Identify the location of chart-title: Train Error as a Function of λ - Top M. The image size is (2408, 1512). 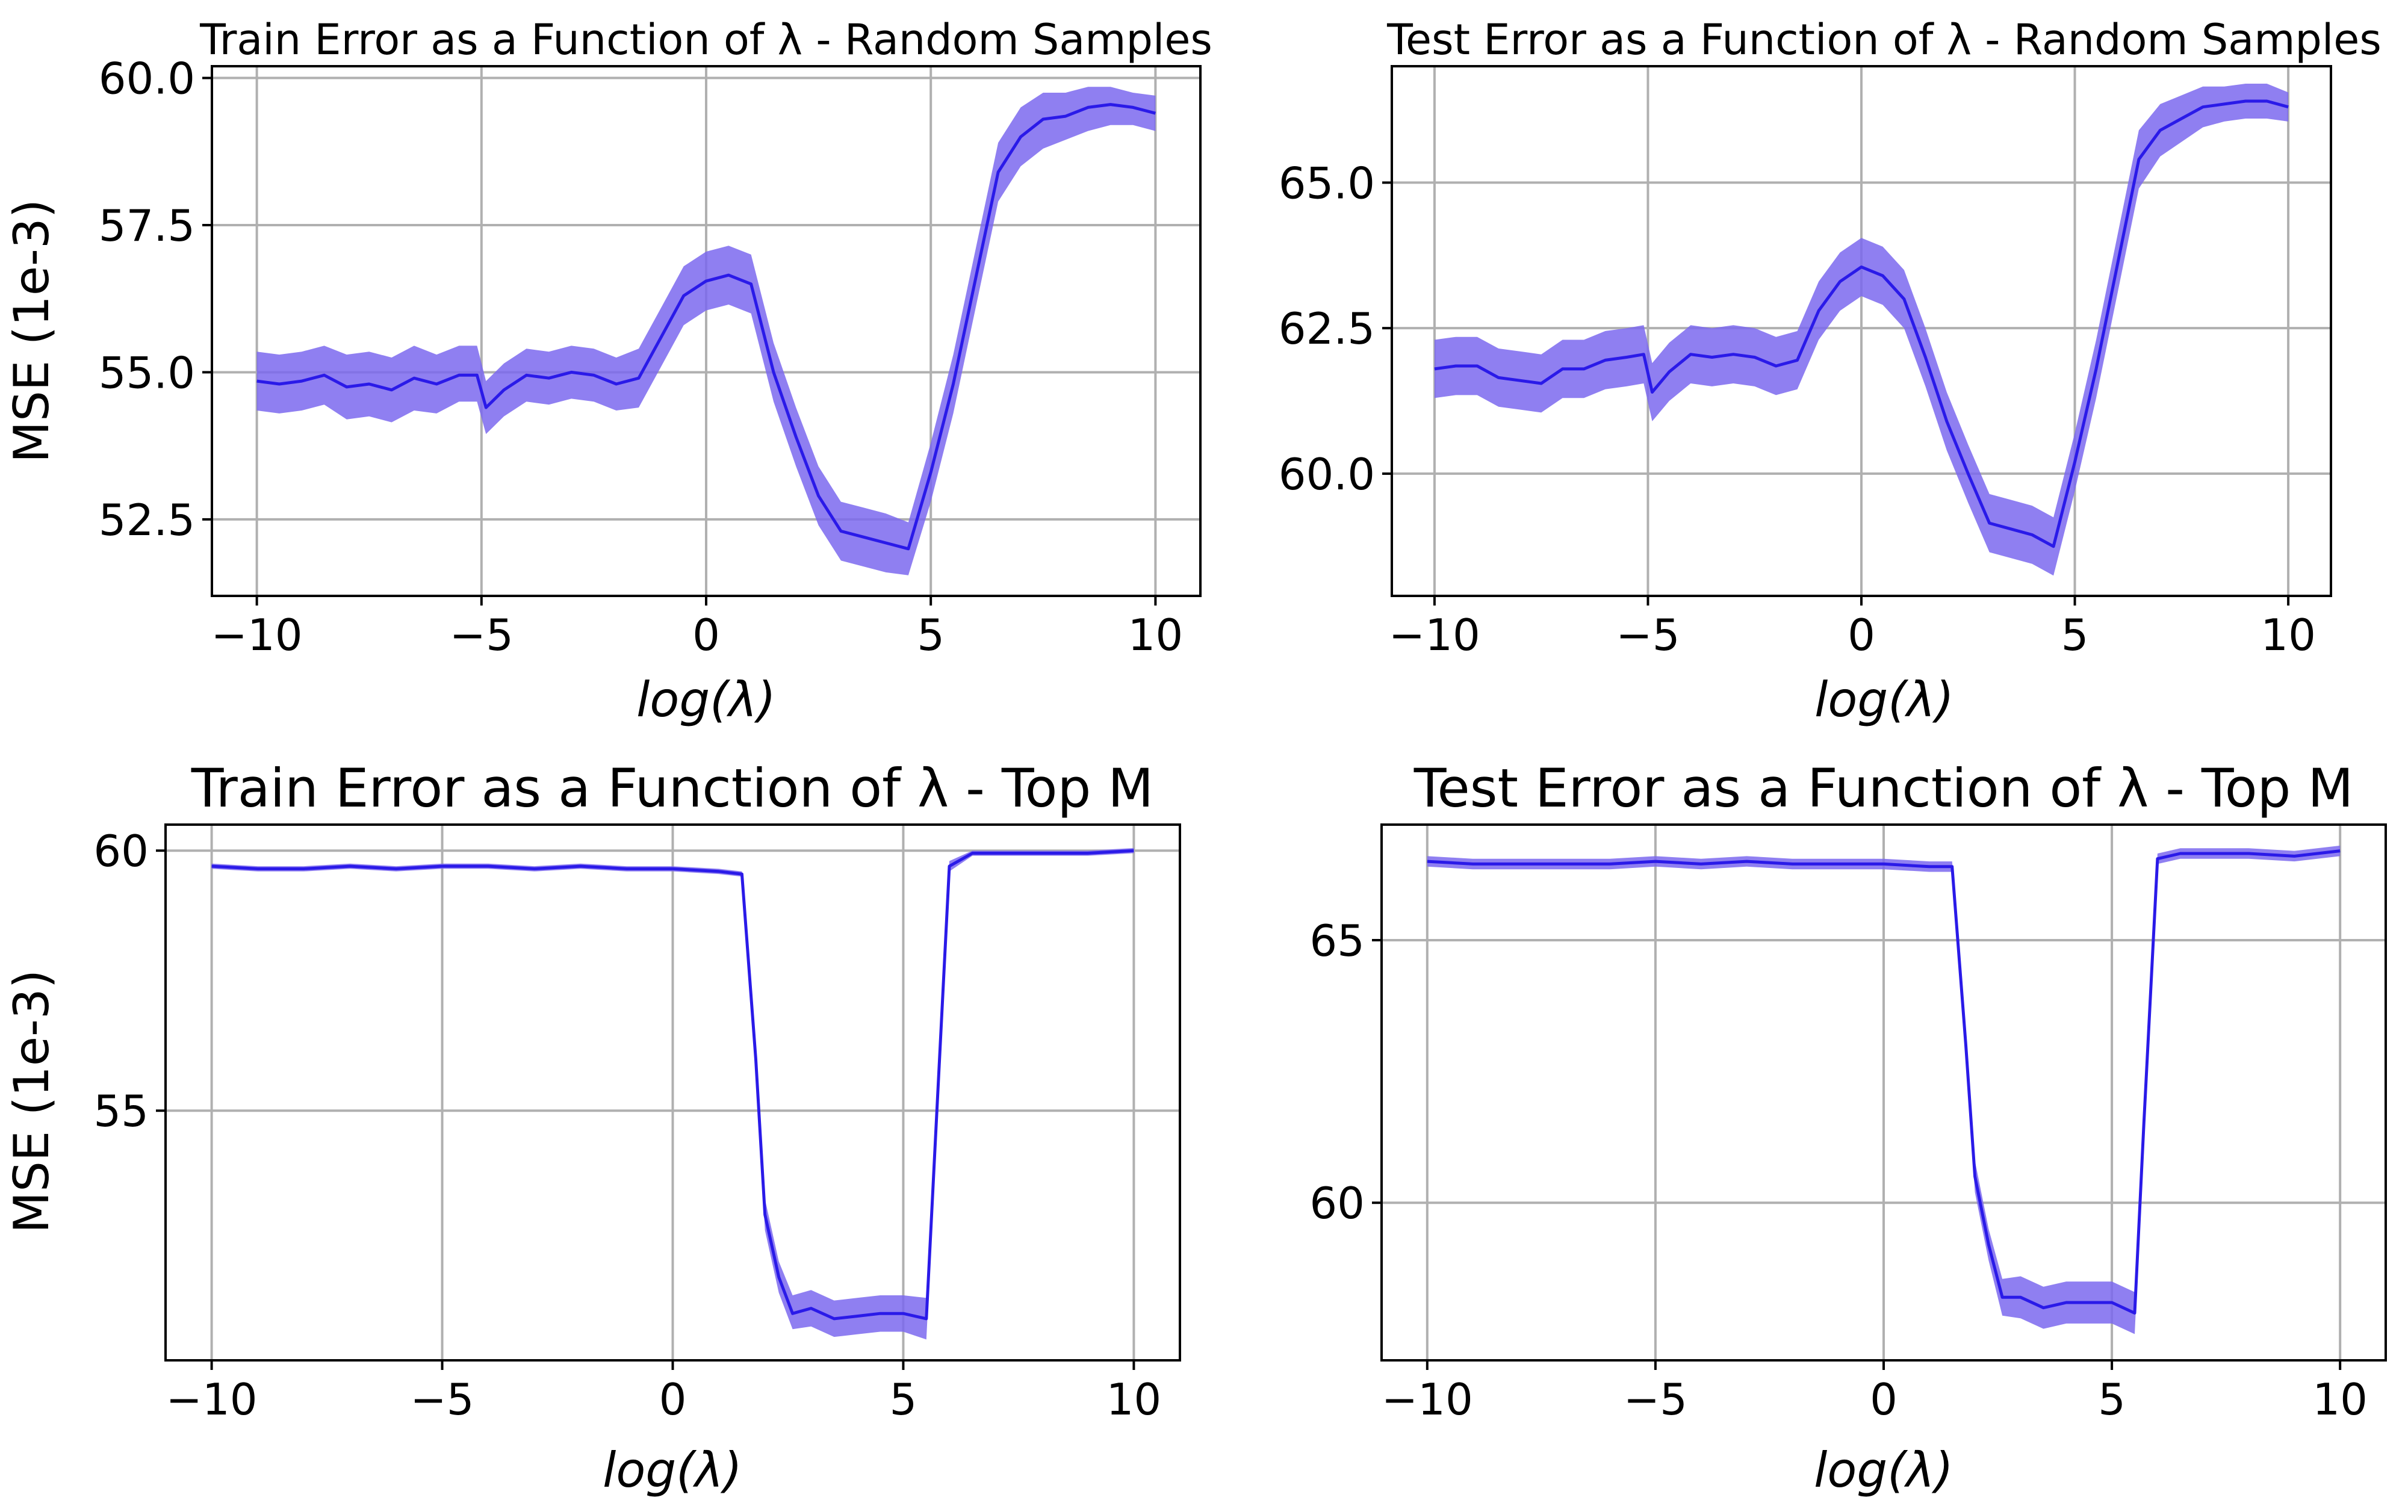
(672, 788).